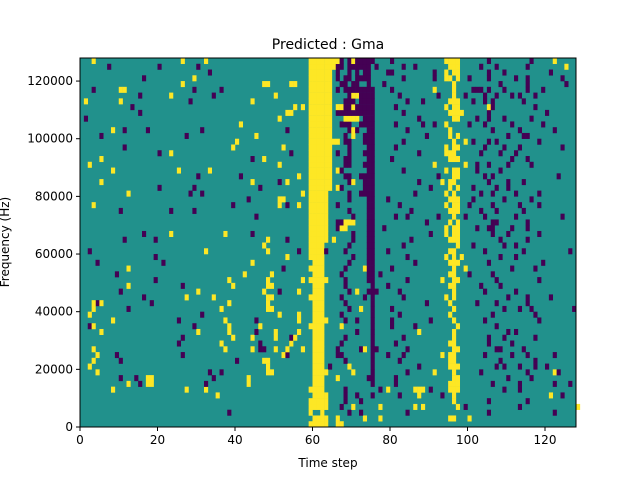  Describe the element at coordinates (54, 369) in the screenshot. I see `y-tick-label: 20000` at that location.